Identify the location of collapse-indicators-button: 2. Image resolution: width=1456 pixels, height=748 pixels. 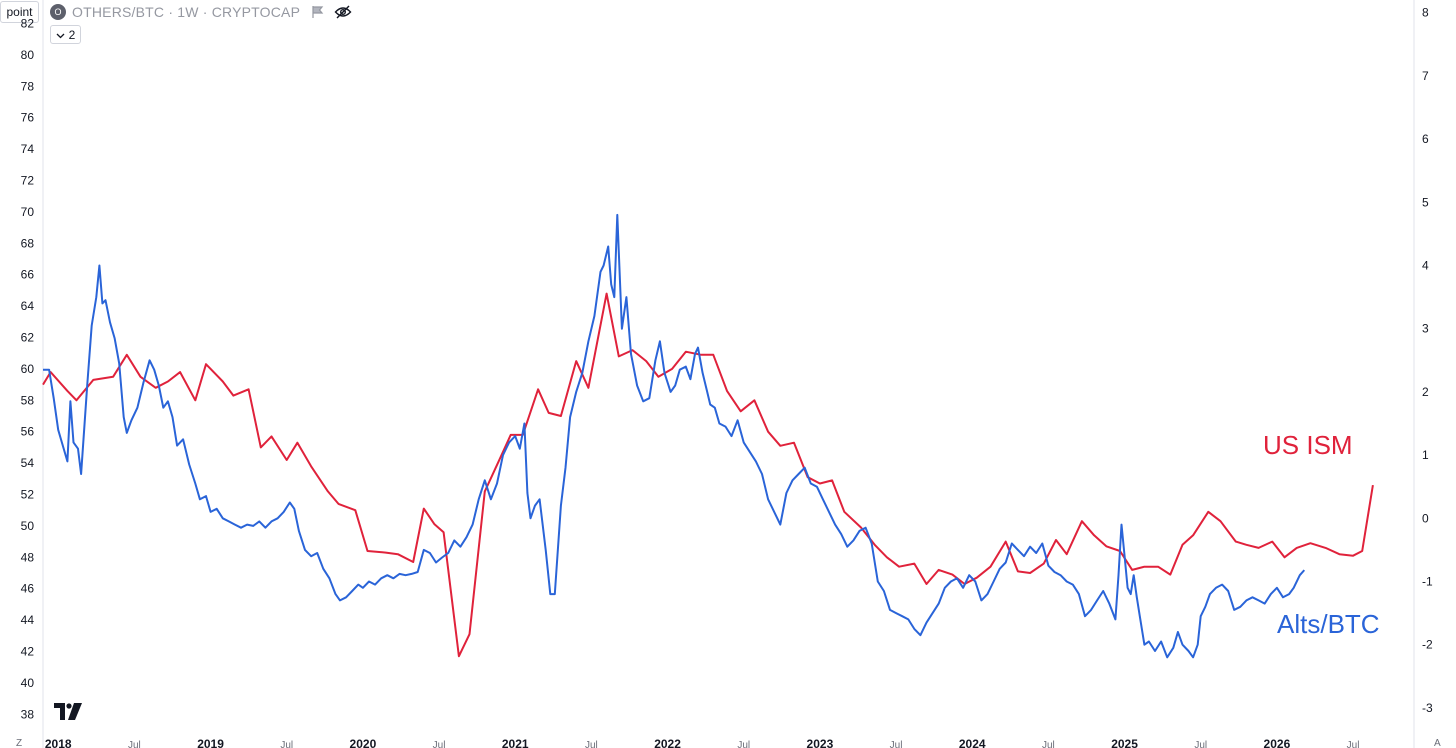
(65, 34).